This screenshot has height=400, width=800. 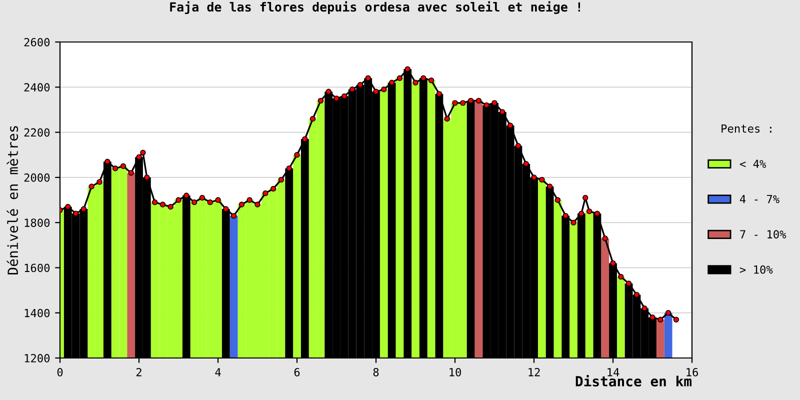 What do you see at coordinates (37, 358) in the screenshot?
I see `y-tick-label: 1200` at bounding box center [37, 358].